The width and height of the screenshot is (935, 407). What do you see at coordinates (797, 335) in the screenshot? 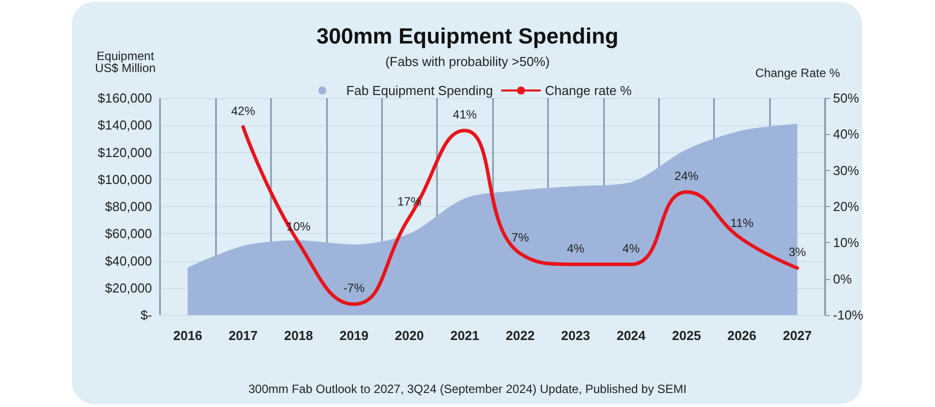
I see `x-tick-label: 2027` at bounding box center [797, 335].